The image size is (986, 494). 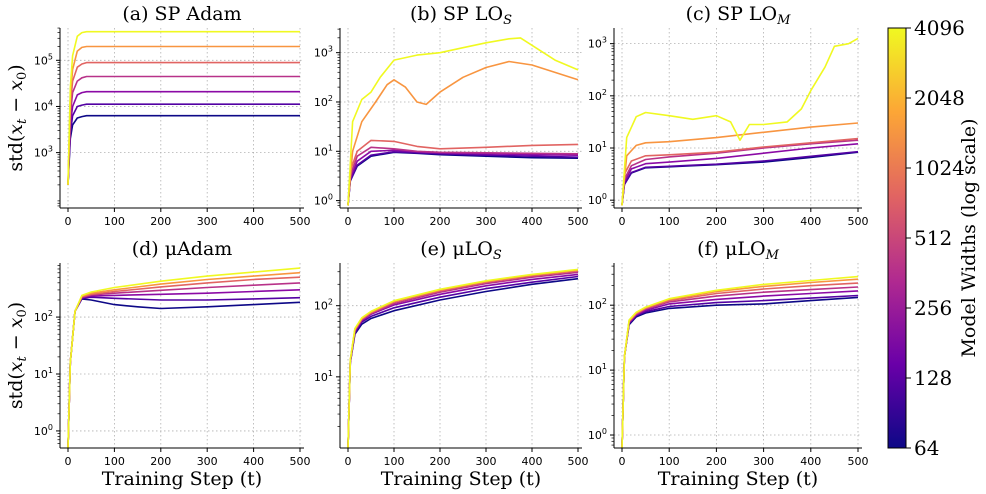 I want to click on panel-c: 0 100 200 300 400 500 100 10¹ 10² 10³ (c) SP LOM, so click(x=728, y=115).